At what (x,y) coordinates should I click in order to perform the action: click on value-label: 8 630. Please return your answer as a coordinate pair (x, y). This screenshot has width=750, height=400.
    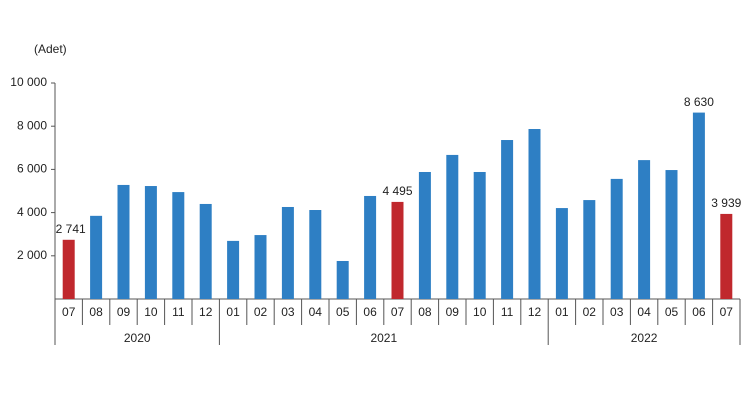
    Looking at the image, I should click on (699, 102).